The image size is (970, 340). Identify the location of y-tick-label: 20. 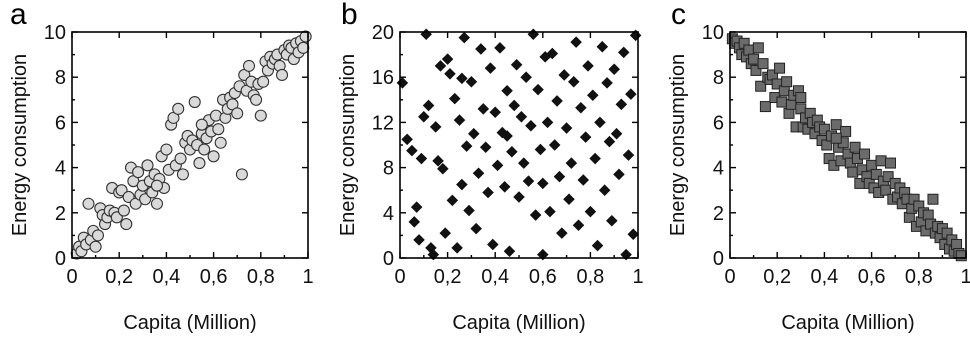
(383, 33).